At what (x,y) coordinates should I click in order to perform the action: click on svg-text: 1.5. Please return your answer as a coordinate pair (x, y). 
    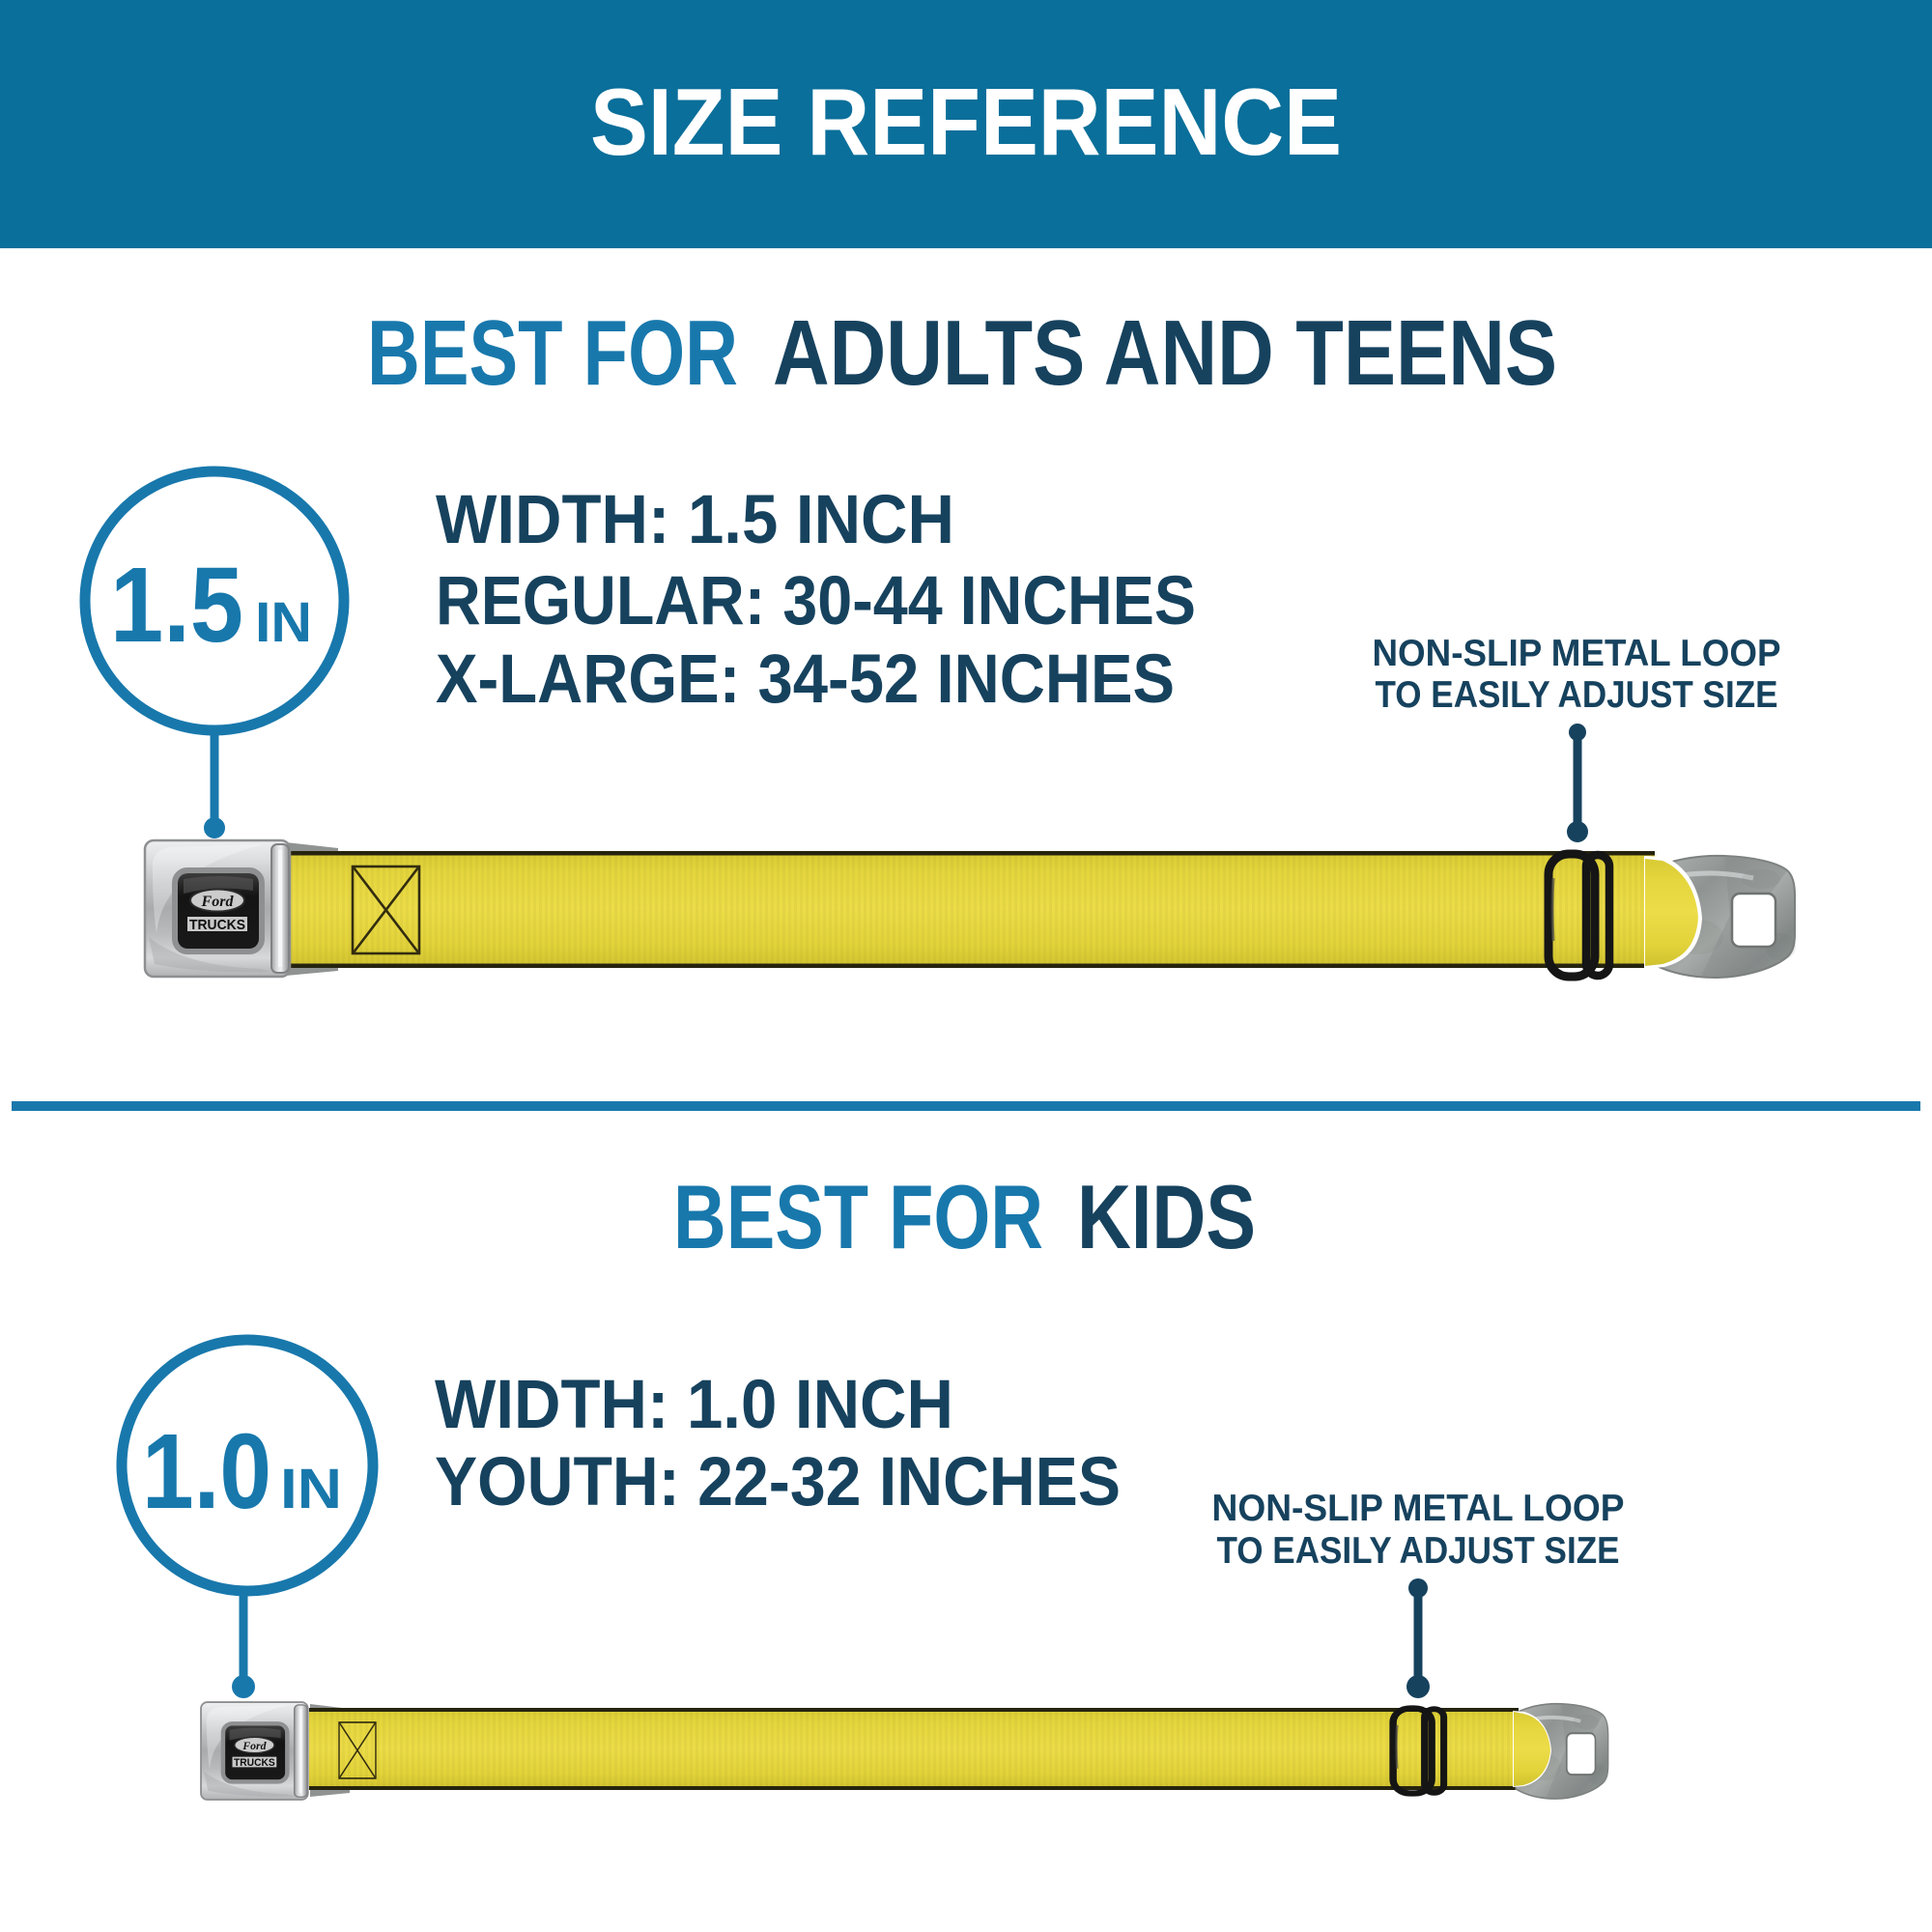
    Looking at the image, I should click on (176, 605).